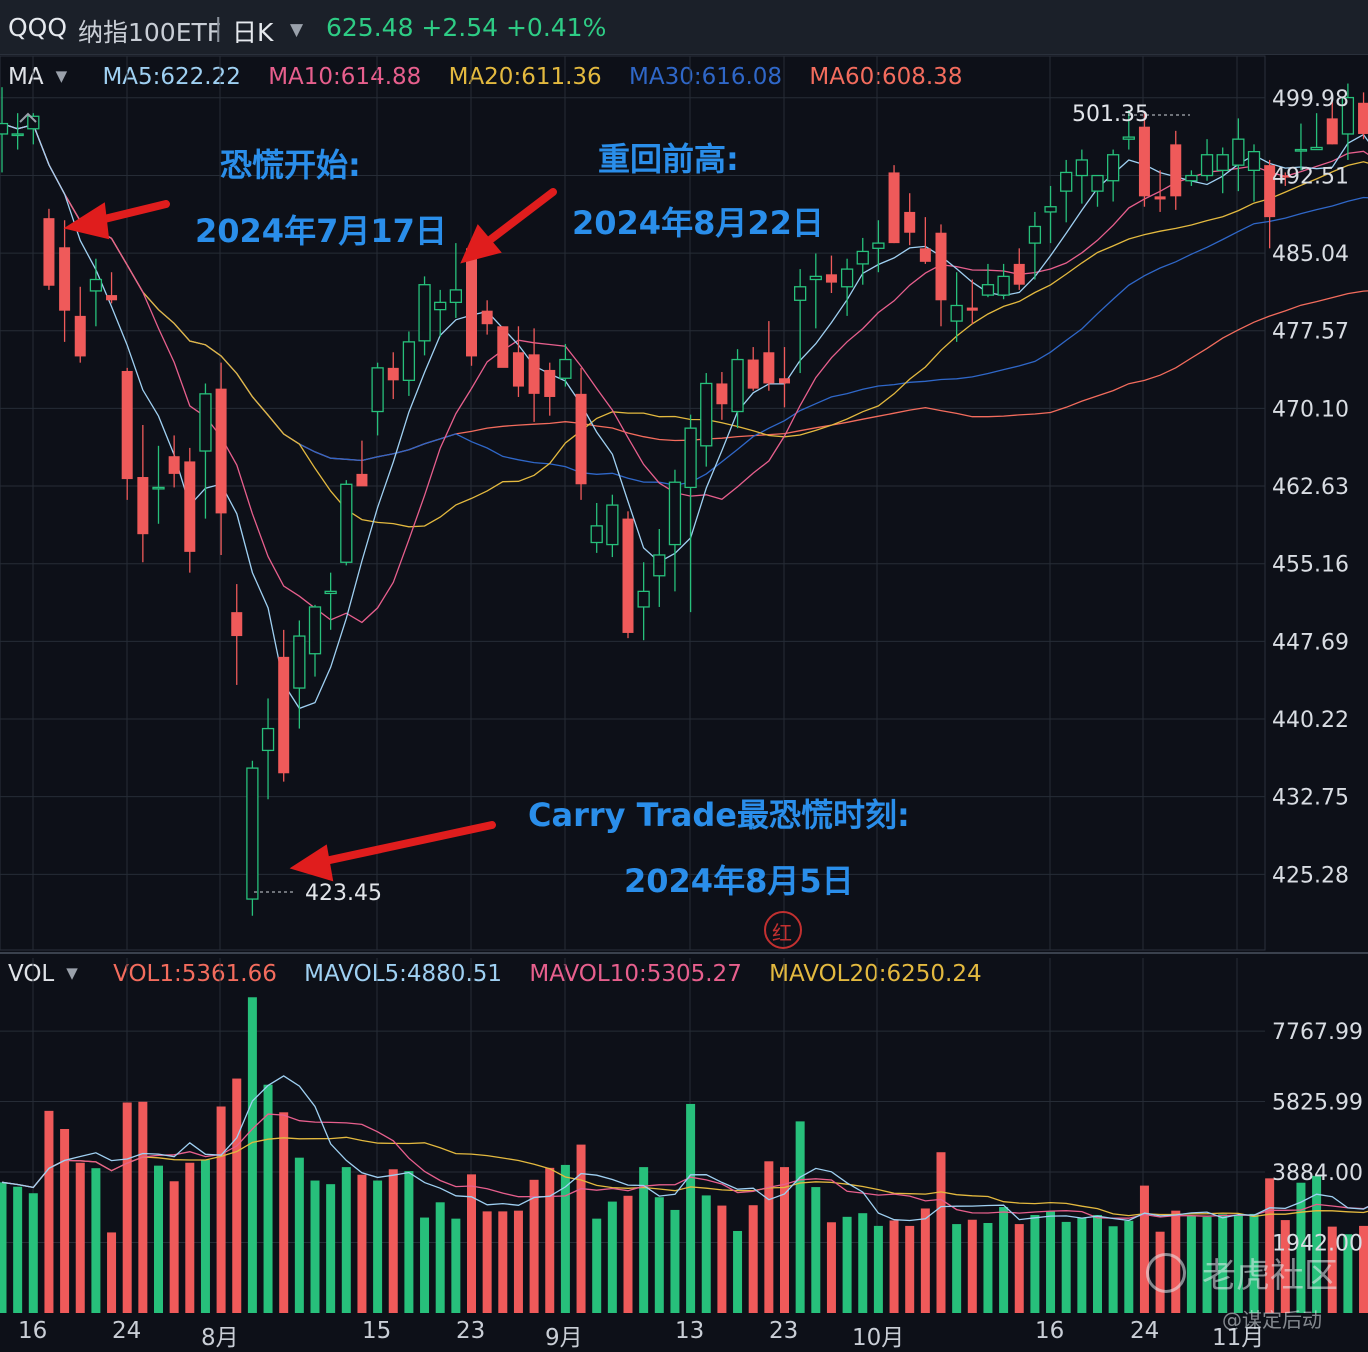 Image resolution: width=1368 pixels, height=1352 pixels. What do you see at coordinates (690, 1331) in the screenshot?
I see `x-label: 13` at bounding box center [690, 1331].